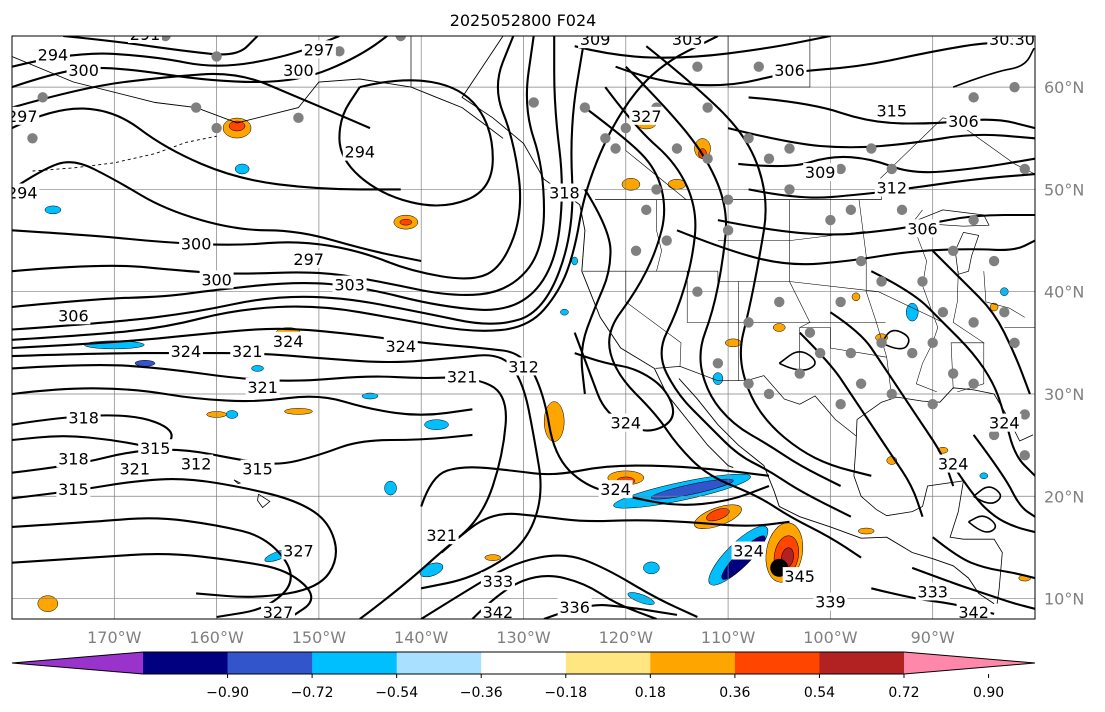  What do you see at coordinates (312, 693) in the screenshot?
I see `colorbar-tick-label: −0.72` at bounding box center [312, 693].